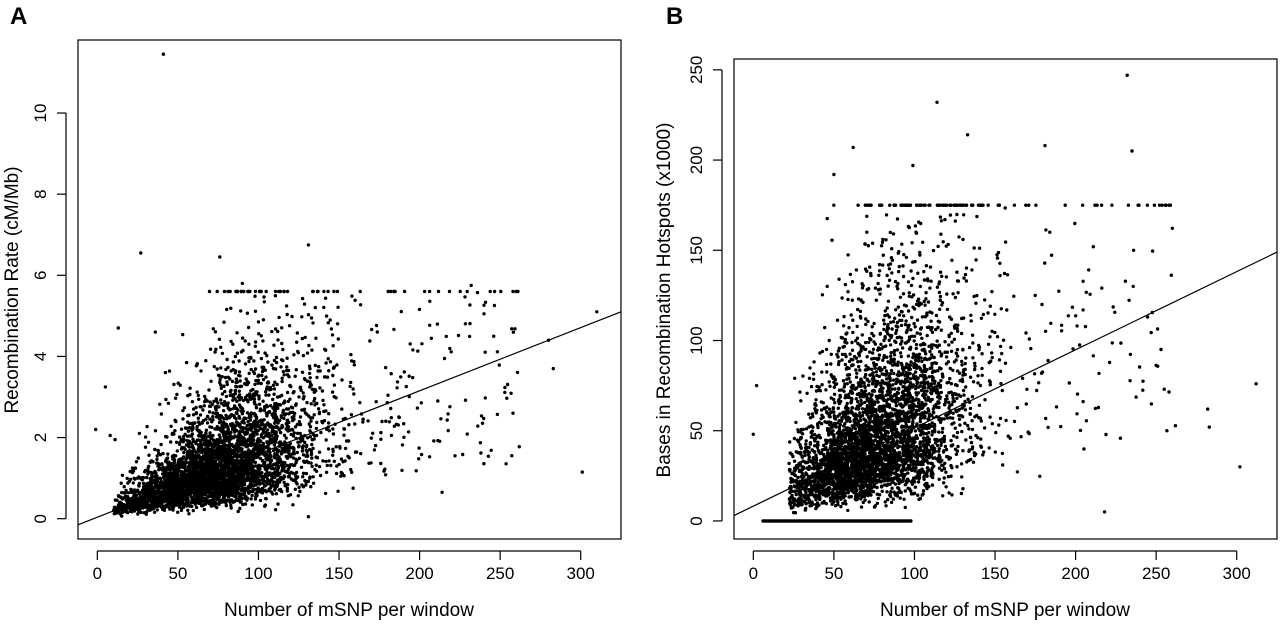 Image resolution: width=1280 pixels, height=624 pixels. What do you see at coordinates (344, 566) in the screenshot?
I see `panel-a-x-axis: 0 50 100 150 200 250 300` at bounding box center [344, 566].